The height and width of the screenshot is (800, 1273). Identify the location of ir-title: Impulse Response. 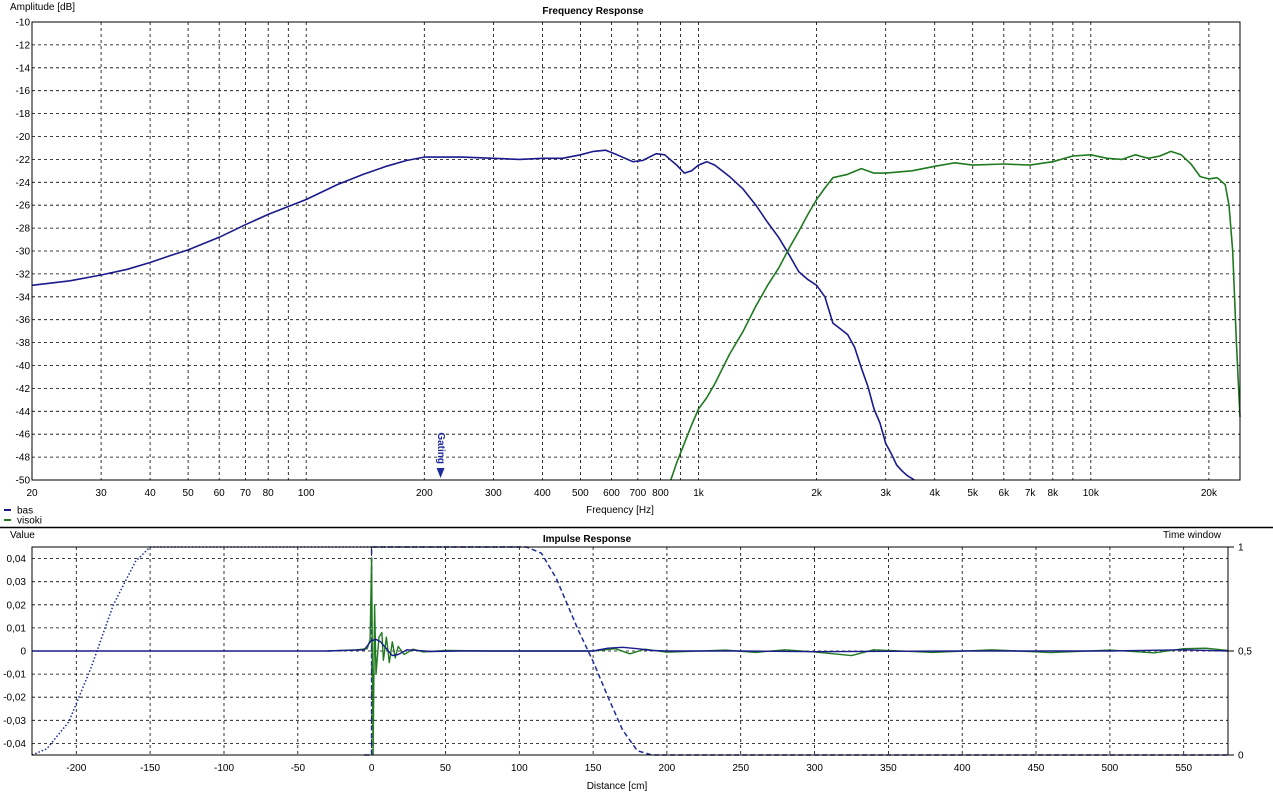
(587, 539).